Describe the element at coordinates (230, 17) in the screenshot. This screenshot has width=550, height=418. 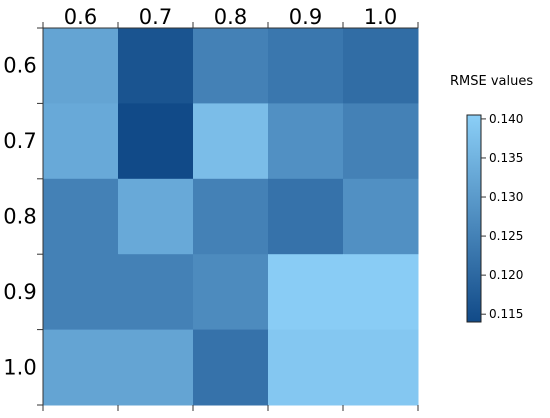
I see `x-tick-label: 0.8` at that location.